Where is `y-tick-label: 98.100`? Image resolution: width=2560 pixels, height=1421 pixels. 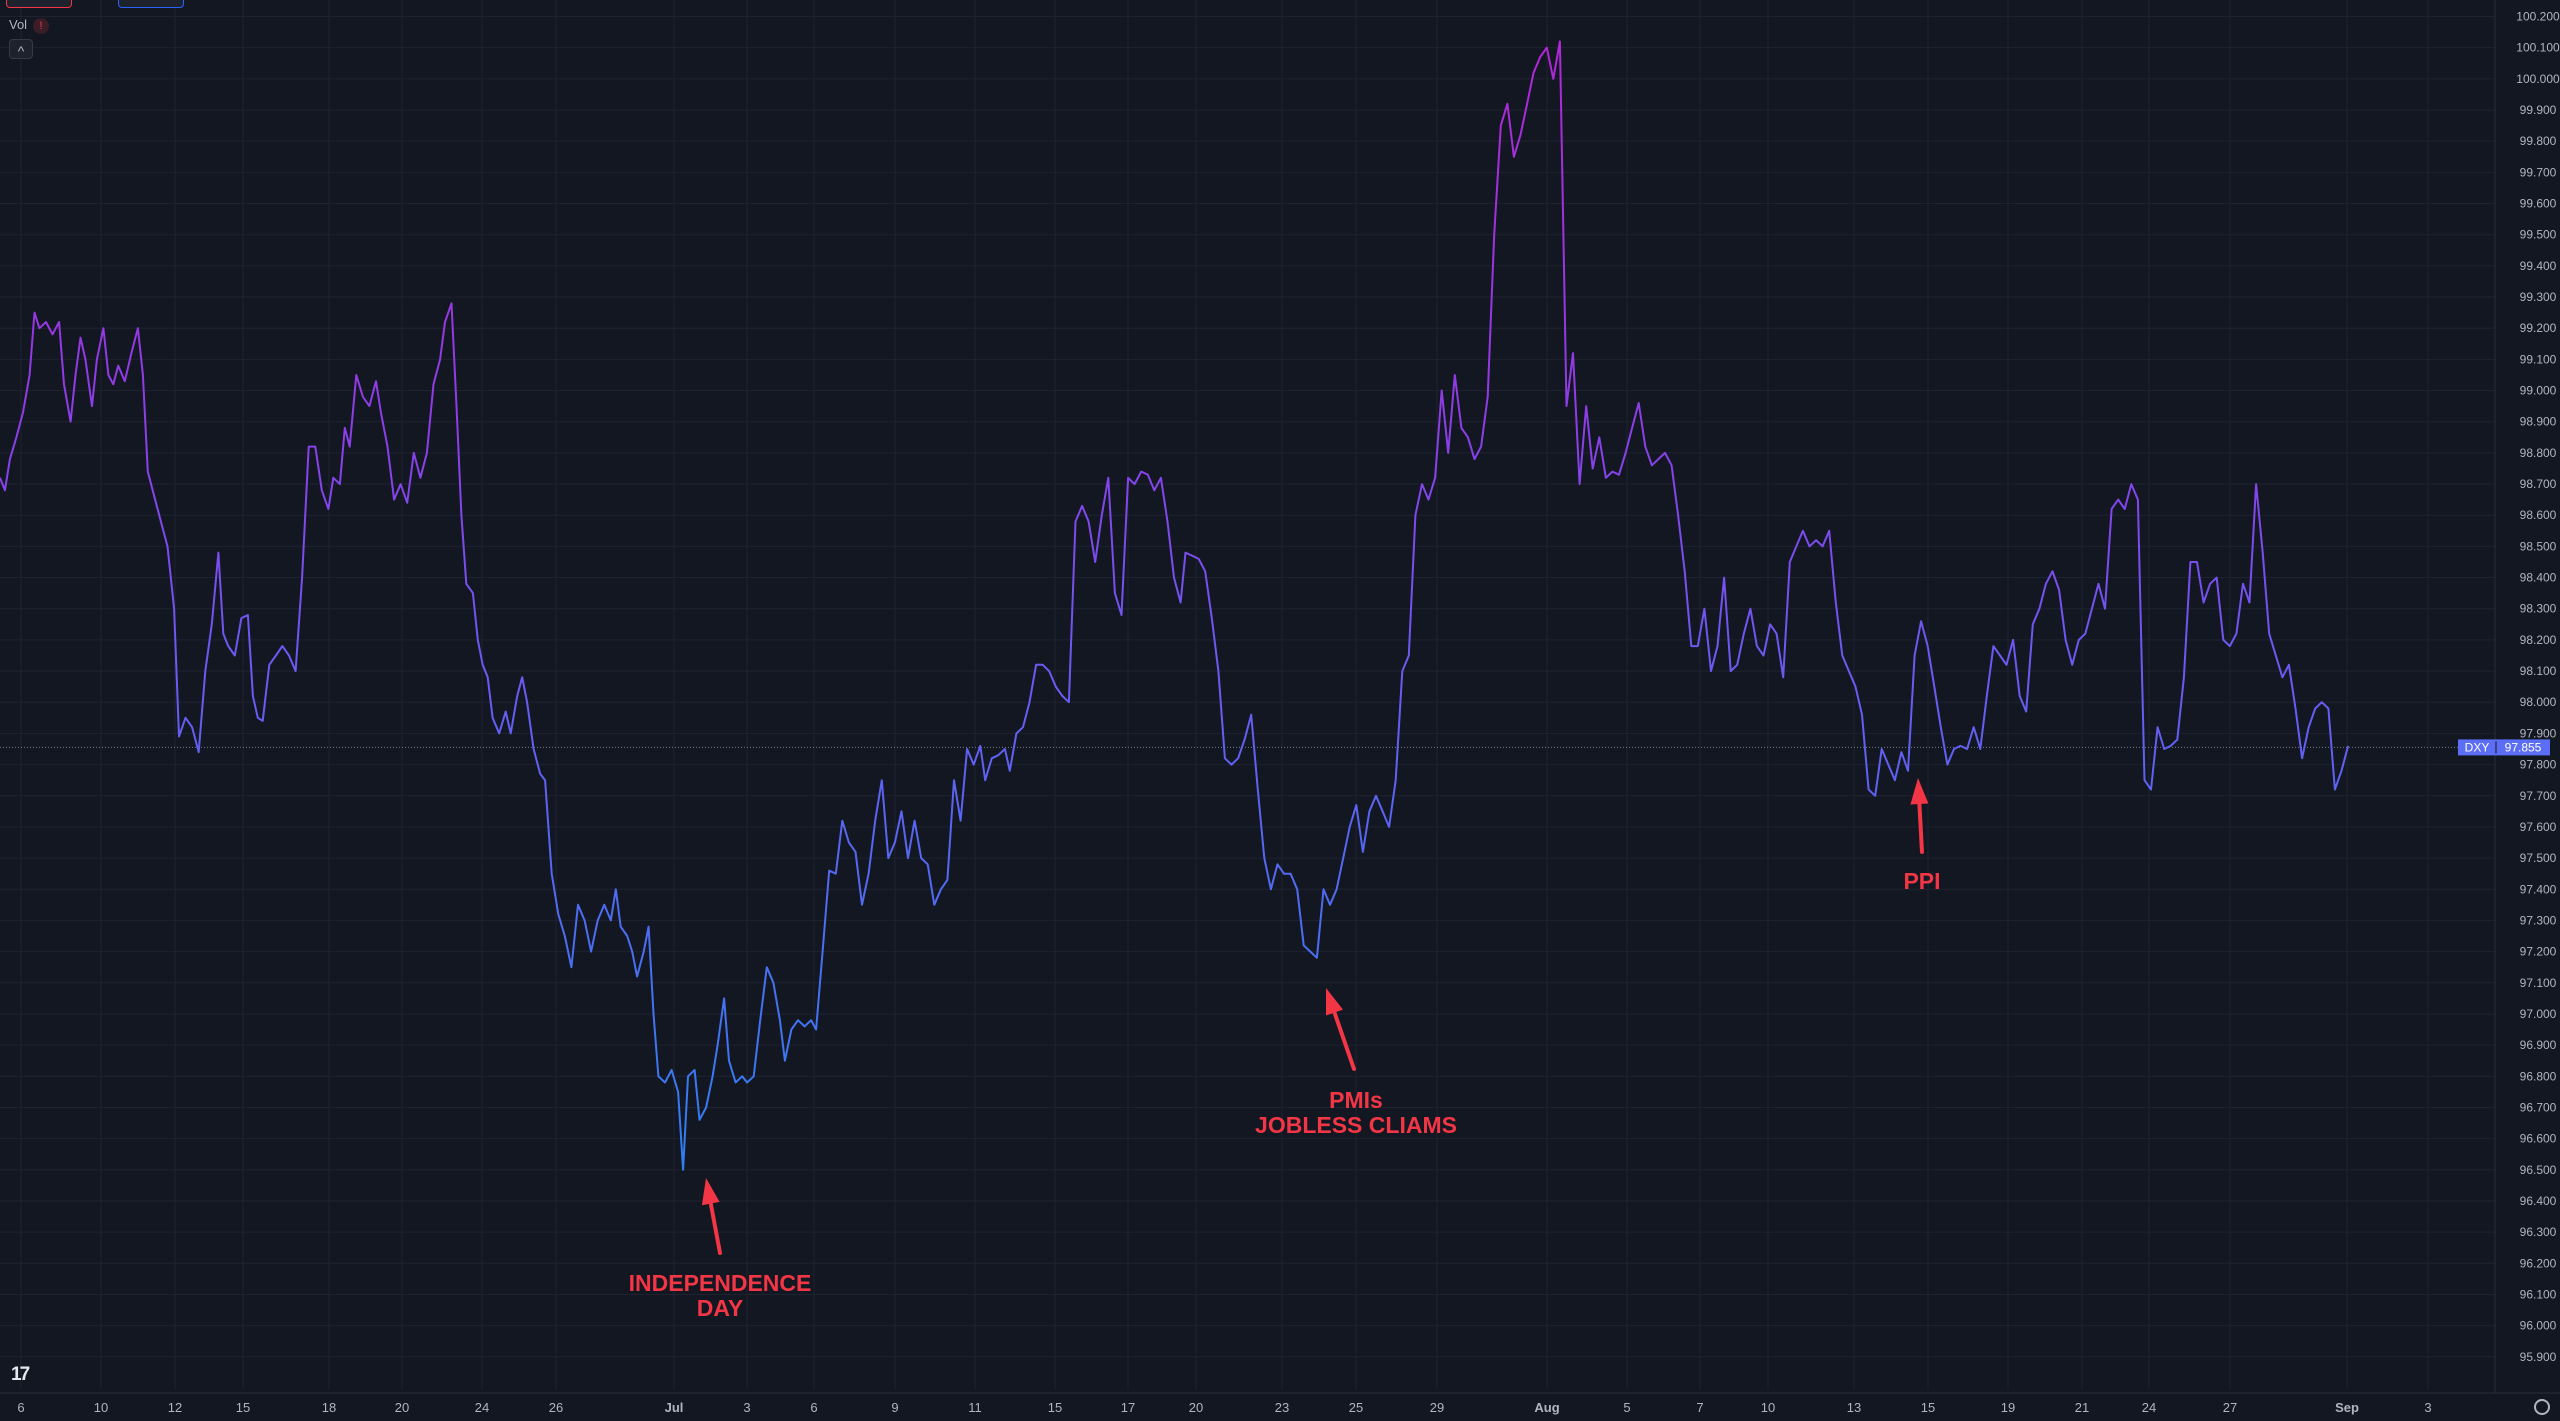 y-tick-label: 98.100 is located at coordinates (2538, 671).